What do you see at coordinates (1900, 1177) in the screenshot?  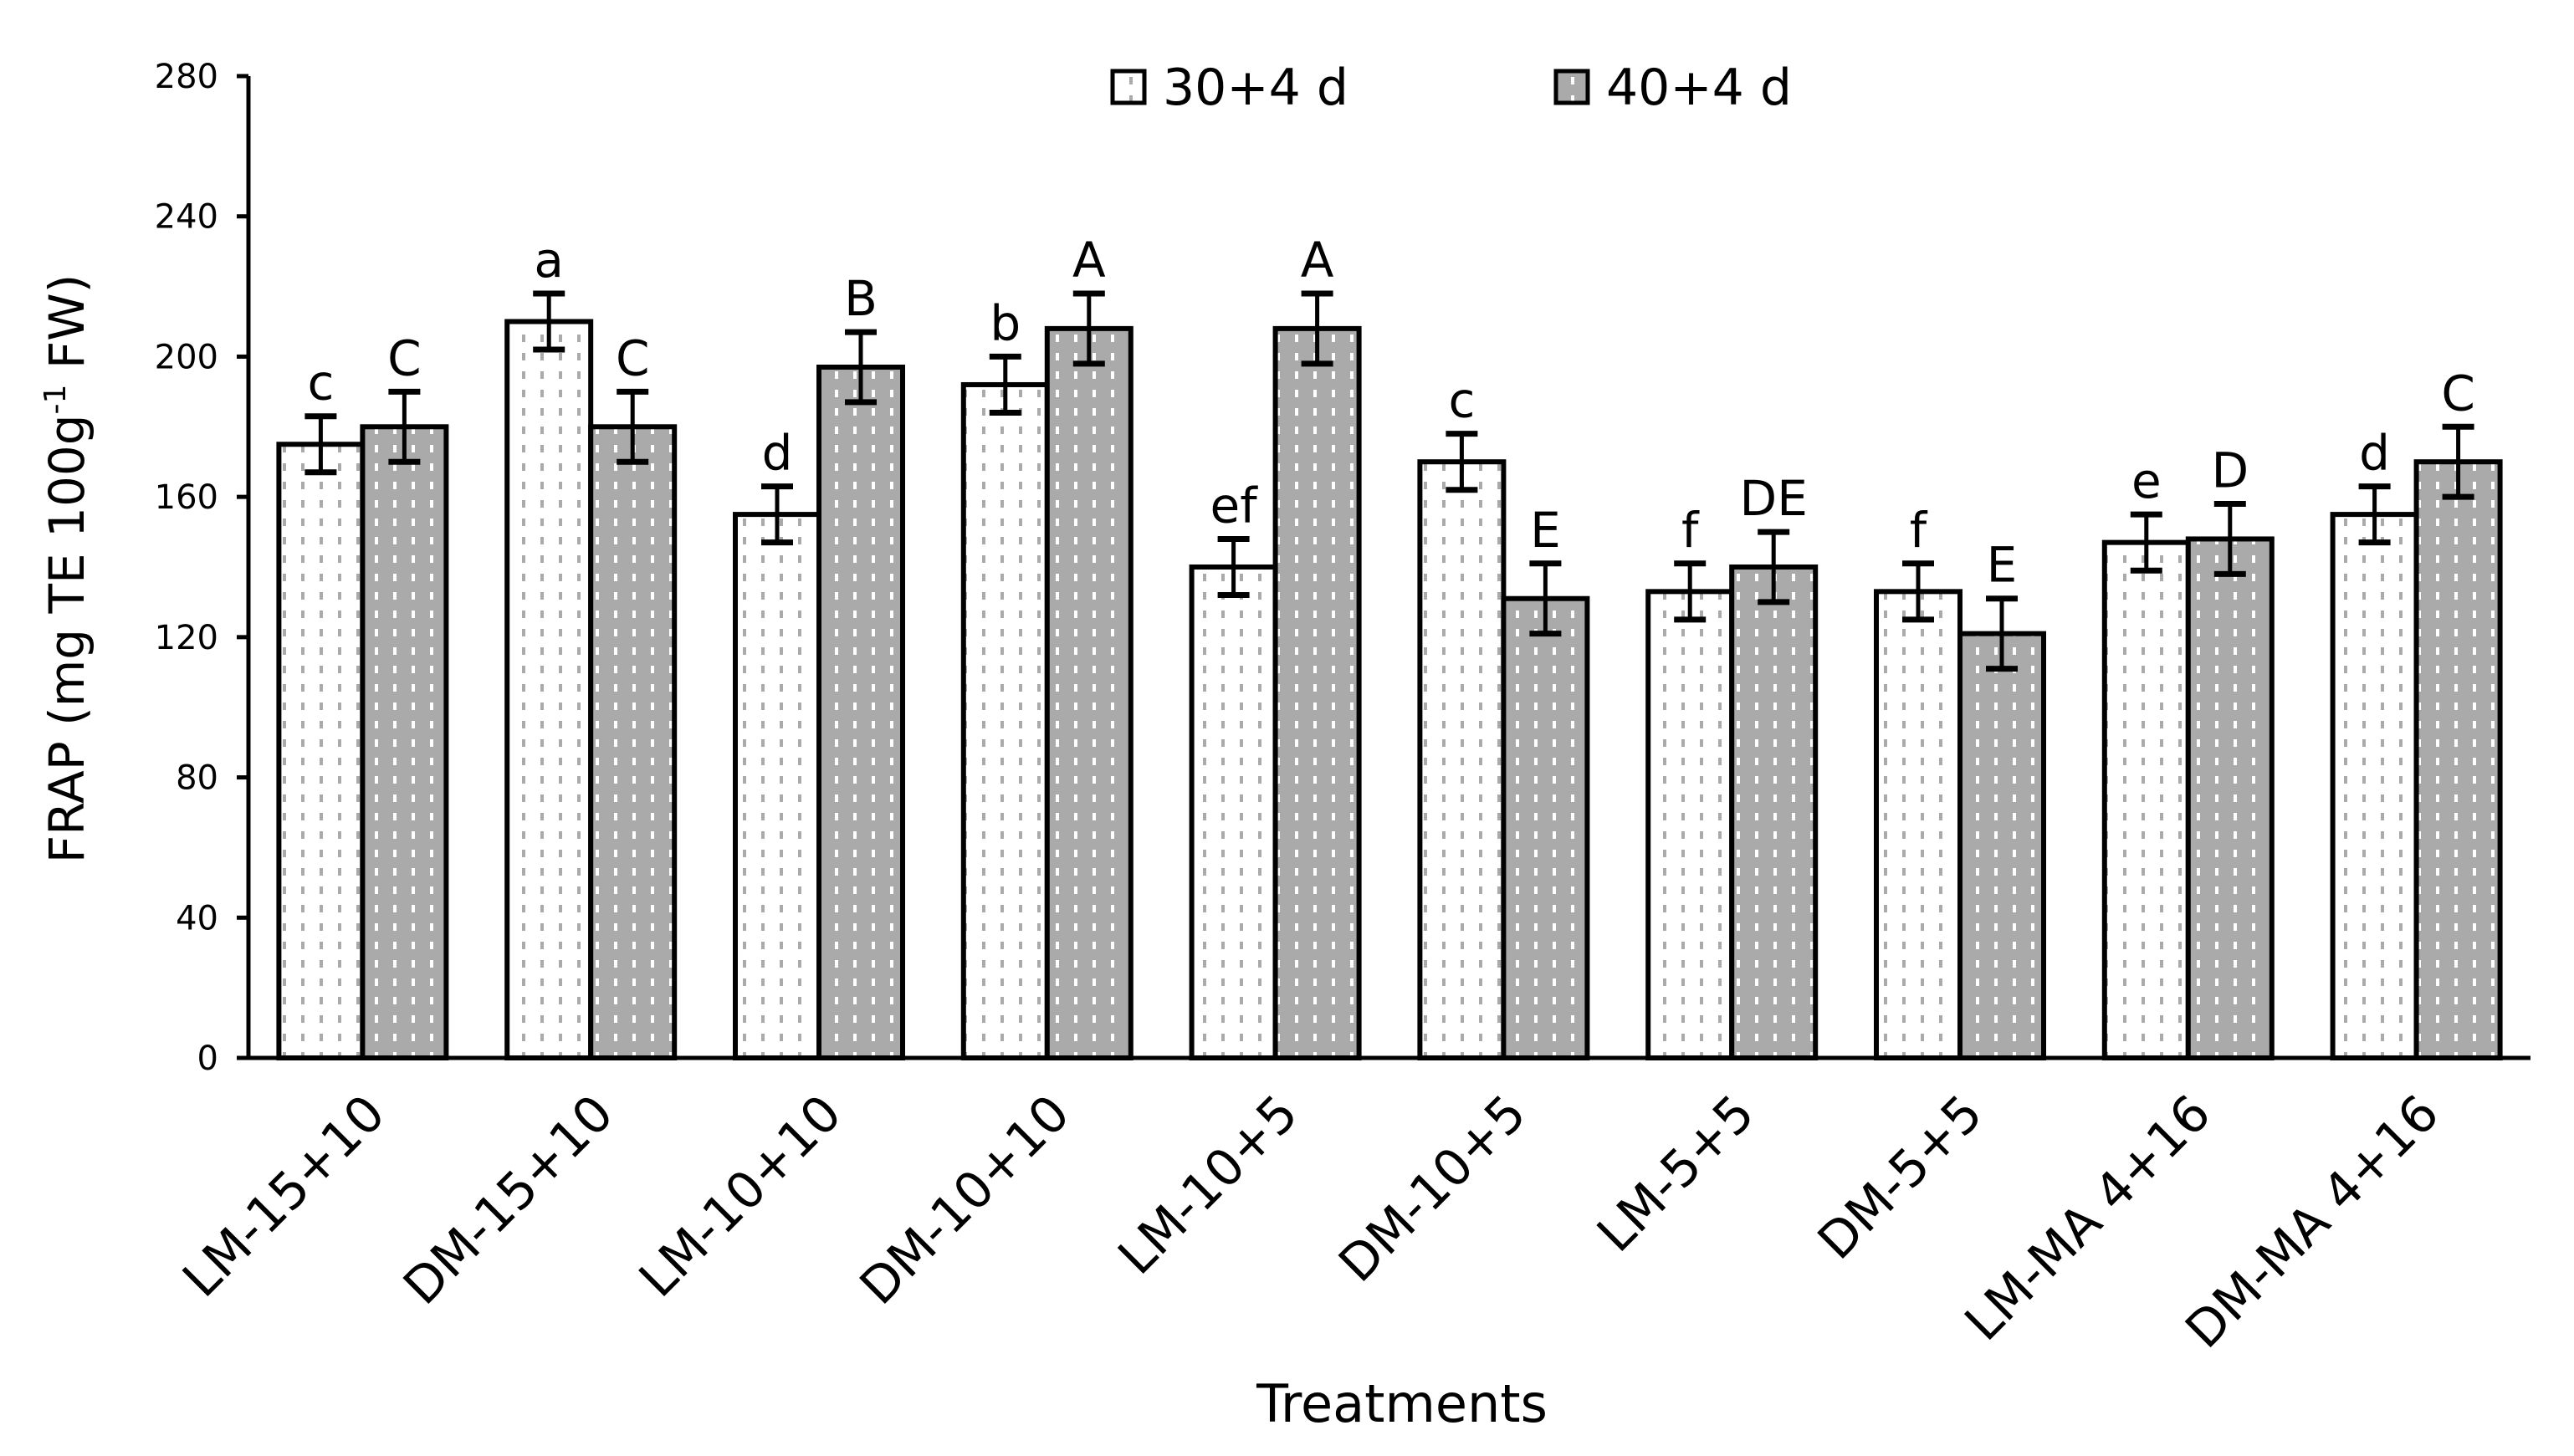 I see `x-tick-label: DM-5+5` at bounding box center [1900, 1177].